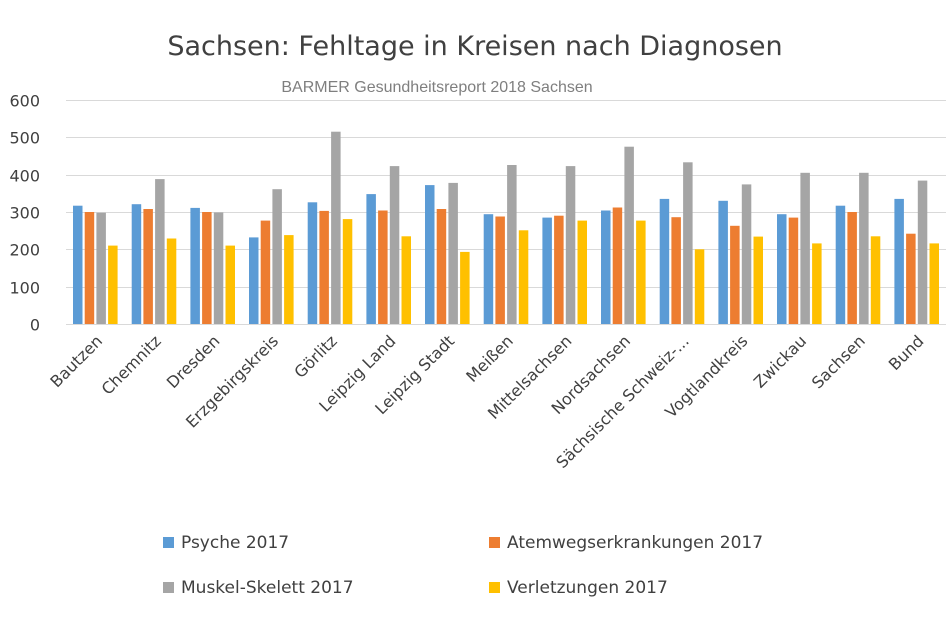  Describe the element at coordinates (587, 588) in the screenshot. I see `legend-label: Verletzungen 2017` at that location.